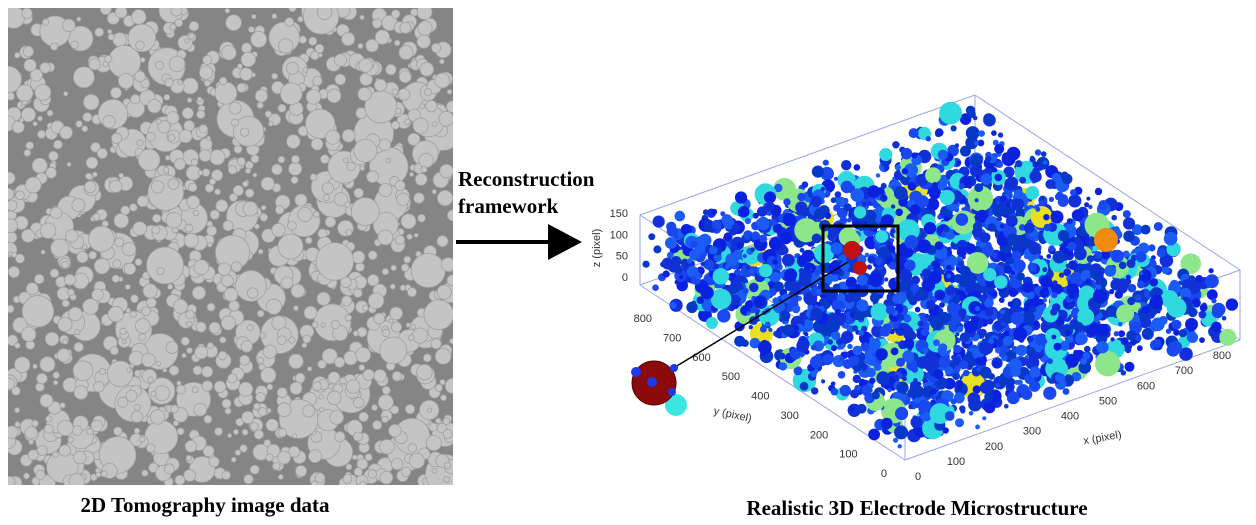  What do you see at coordinates (636, 372) in the screenshot?
I see `inset-particle` at bounding box center [636, 372].